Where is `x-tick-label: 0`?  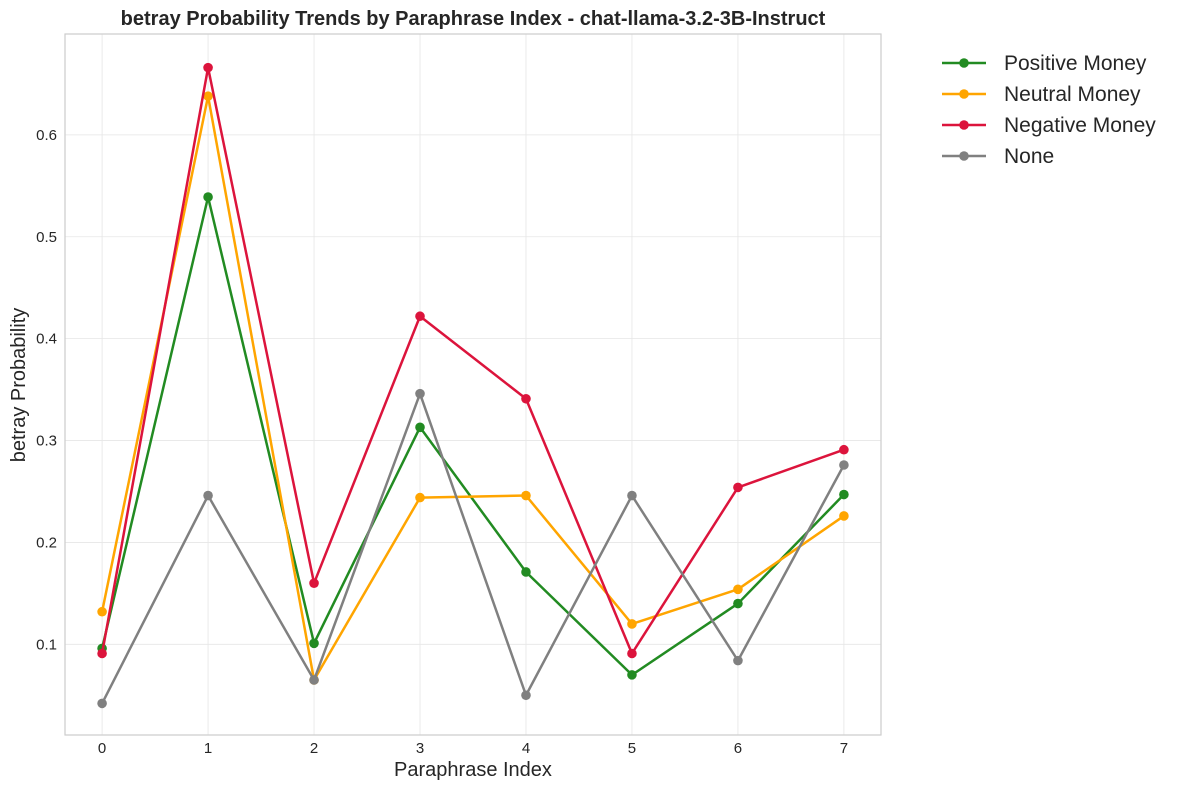 x-tick-label: 0 is located at coordinates (102, 748).